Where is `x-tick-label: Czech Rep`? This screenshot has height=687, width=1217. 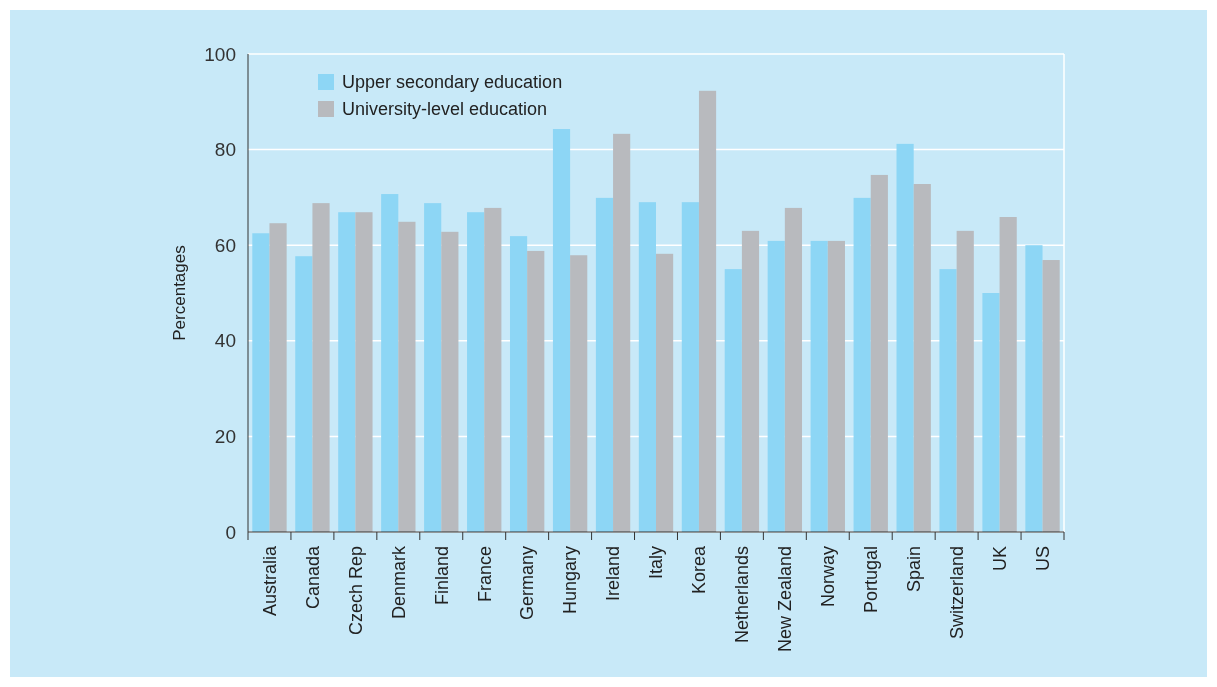
x-tick-label: Czech Rep is located at coordinates (355, 591).